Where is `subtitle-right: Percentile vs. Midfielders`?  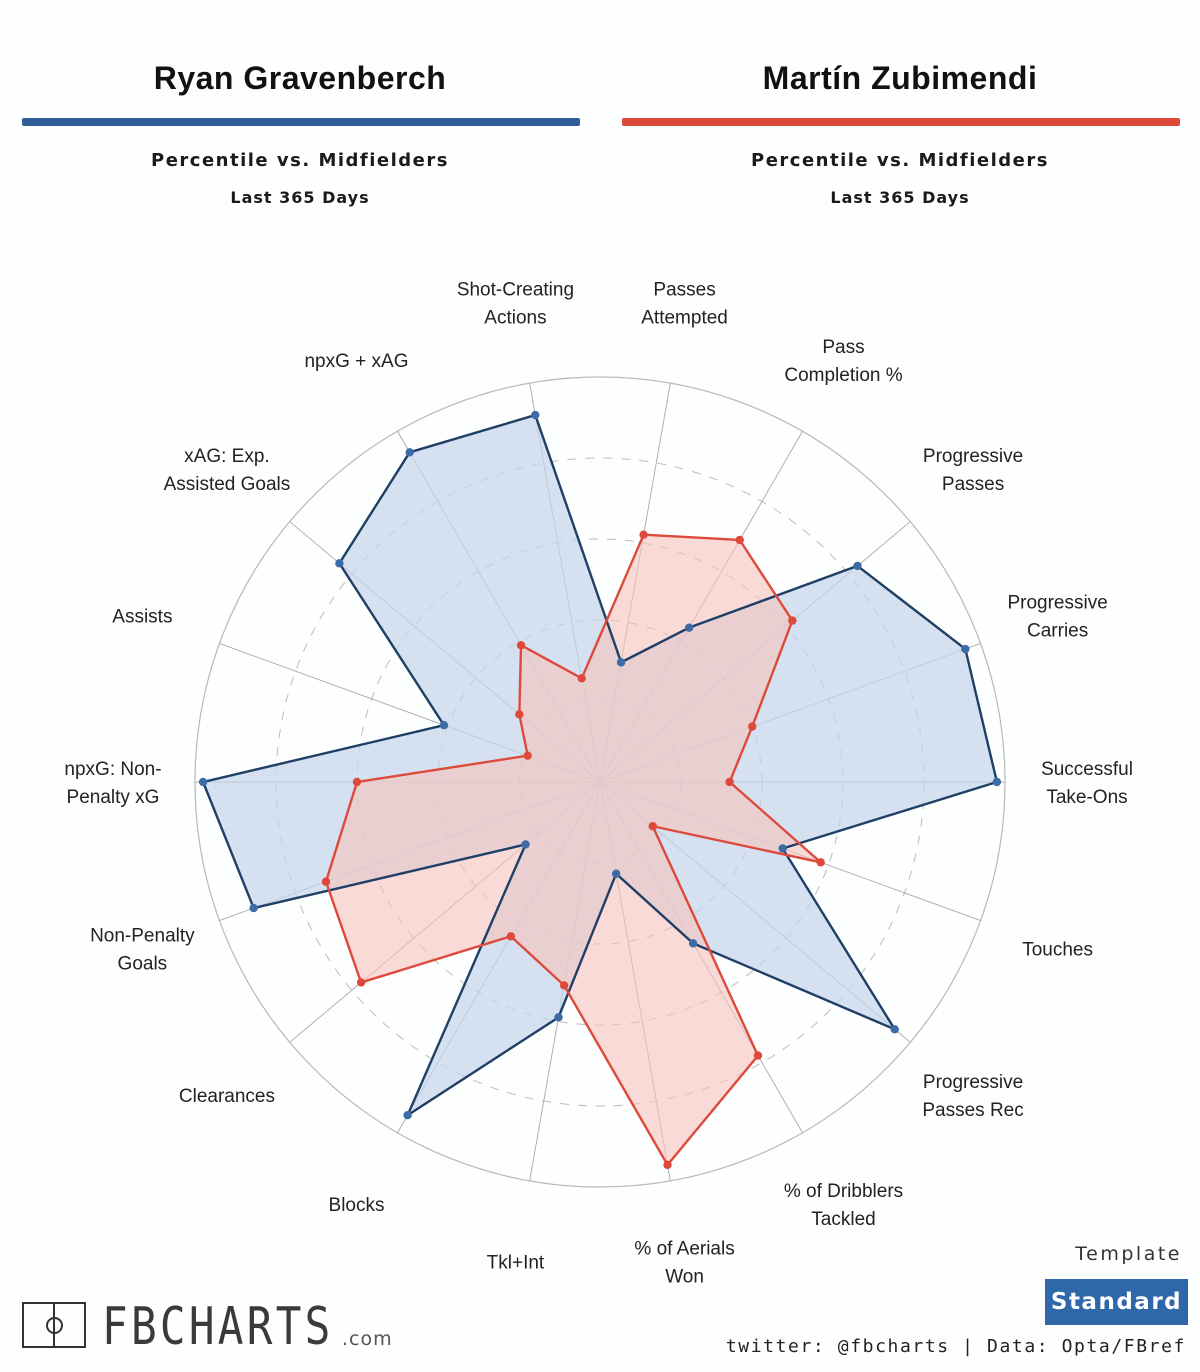
subtitle-right: Percentile vs. Midfielders is located at coordinates (900, 160).